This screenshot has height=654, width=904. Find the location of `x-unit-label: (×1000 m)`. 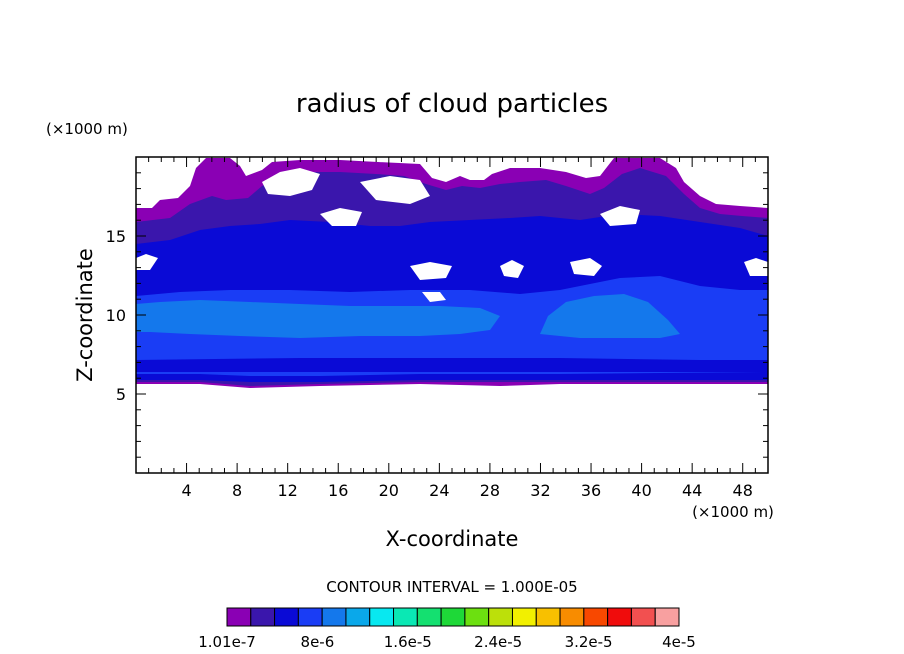

x-unit-label: (×1000 m) is located at coordinates (733, 512).